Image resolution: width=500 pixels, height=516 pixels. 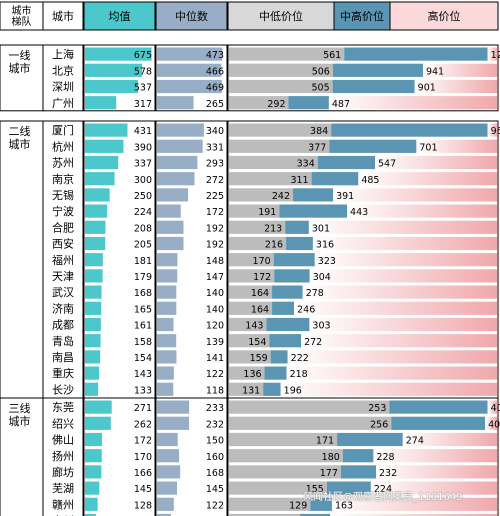 I want to click on median-value: 293, so click(x=215, y=164).